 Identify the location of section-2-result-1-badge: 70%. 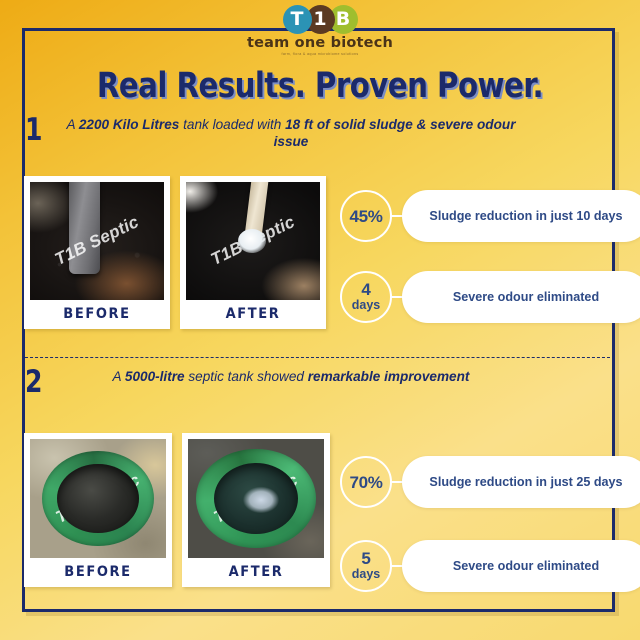
(366, 482).